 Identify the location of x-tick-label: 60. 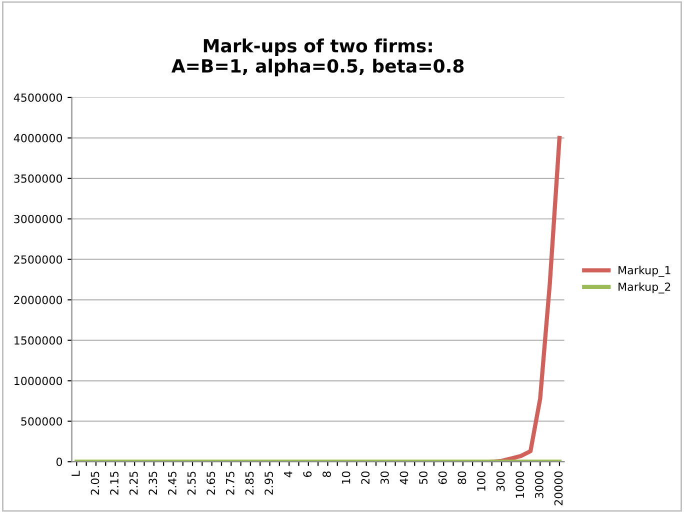
(442, 477).